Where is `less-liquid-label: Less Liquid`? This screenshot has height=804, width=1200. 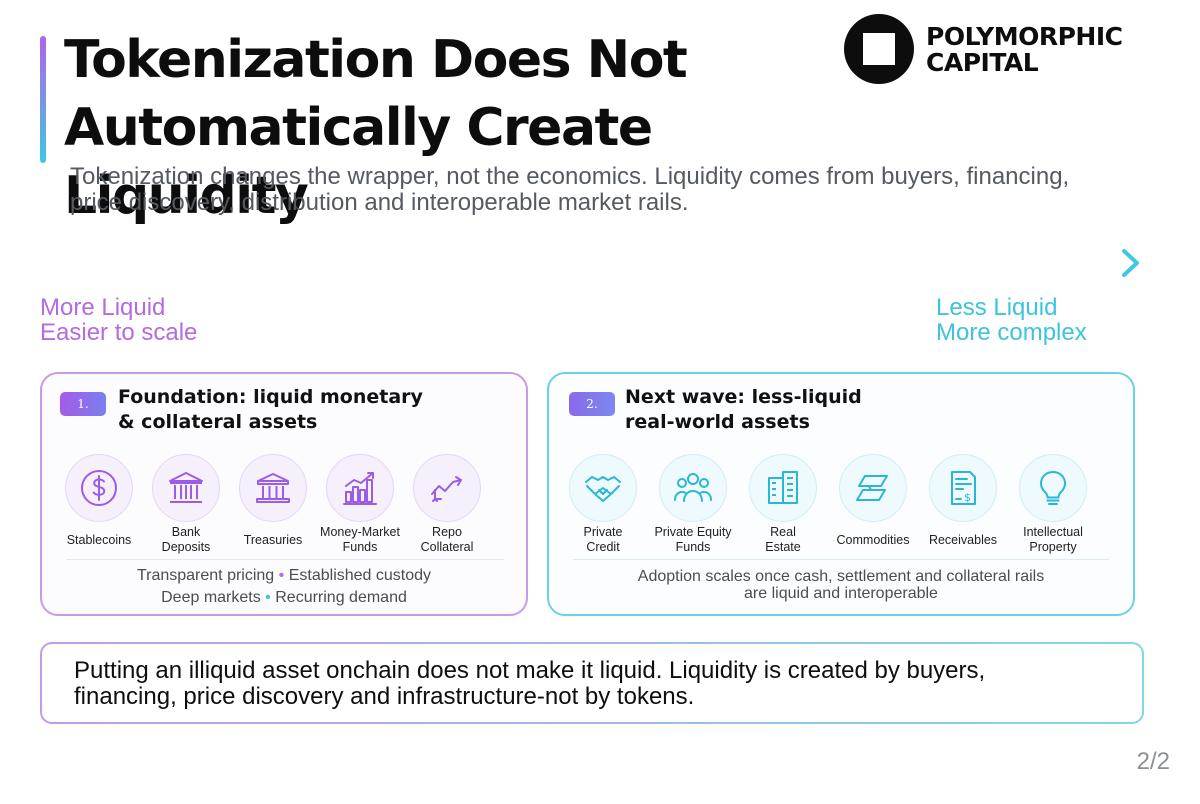
less-liquid-label: Less Liquid is located at coordinates (997, 307).